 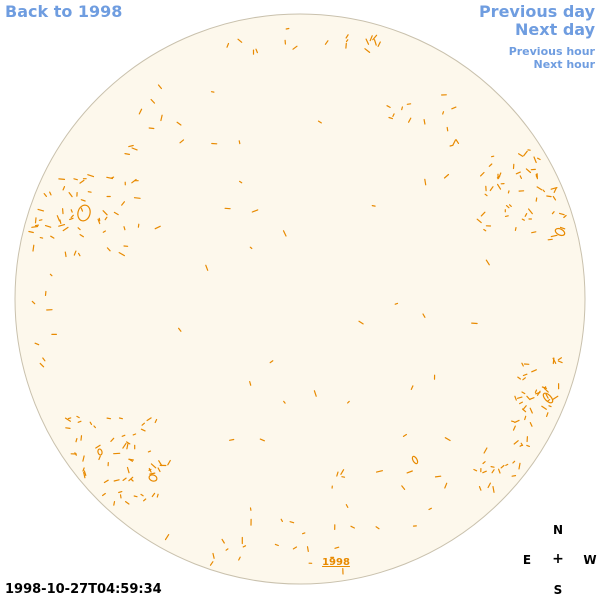 What do you see at coordinates (536, 11) in the screenshot?
I see `previous-day-link: Previous day` at bounding box center [536, 11].